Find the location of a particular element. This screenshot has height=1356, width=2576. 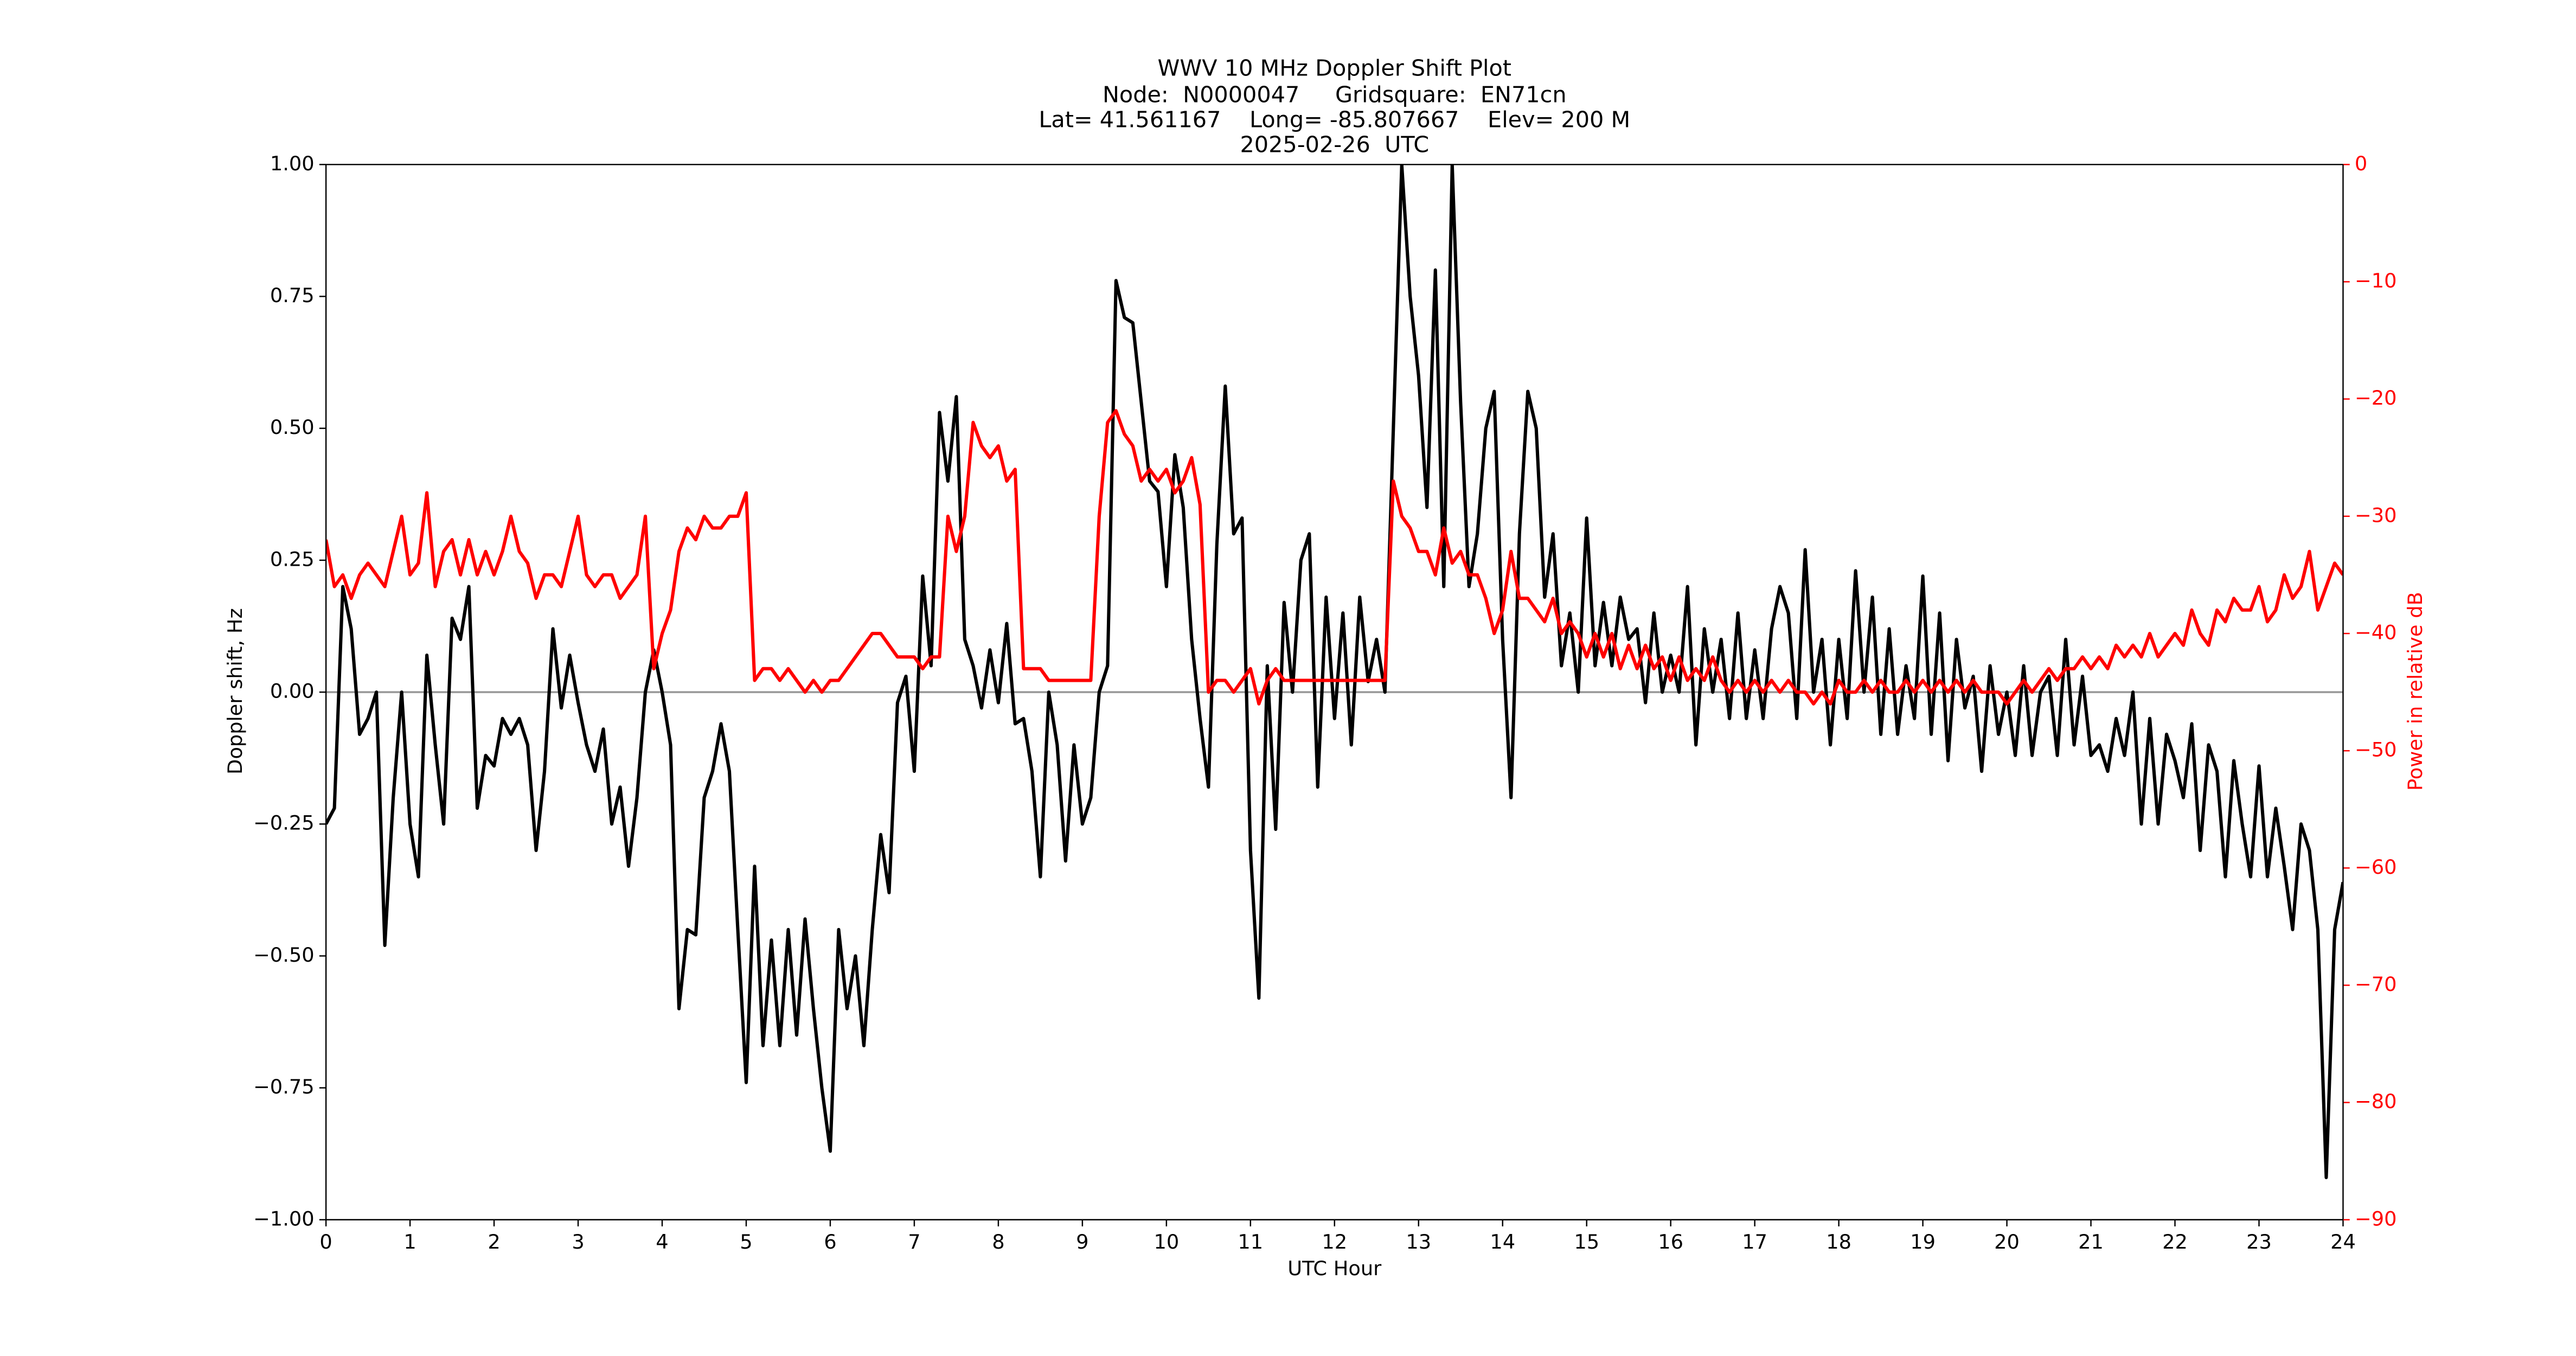

chart-subtitle: Node: N0000047 Gridsquare: EN71cn is located at coordinates (1335, 95).